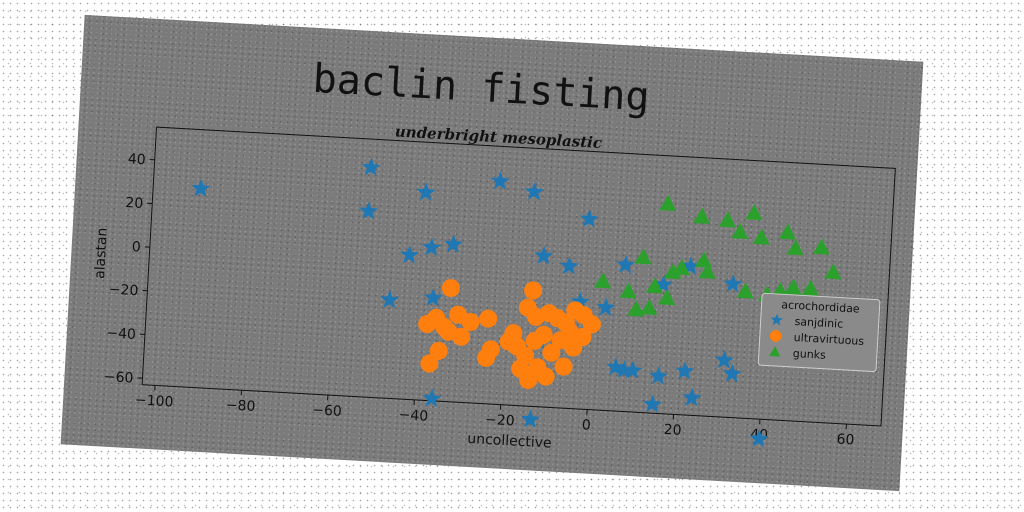 The height and width of the screenshot is (512, 1024). Describe the element at coordinates (413, 416) in the screenshot. I see `x-tick-label: −40` at that location.